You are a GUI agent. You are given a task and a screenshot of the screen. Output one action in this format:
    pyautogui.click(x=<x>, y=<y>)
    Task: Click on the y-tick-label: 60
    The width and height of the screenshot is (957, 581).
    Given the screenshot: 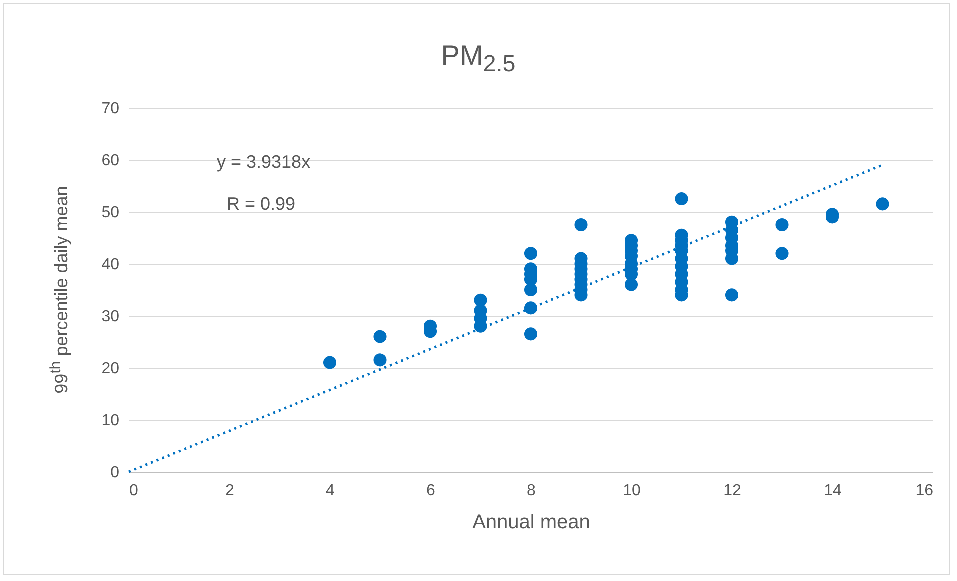 What is the action you would take?
    pyautogui.click(x=111, y=161)
    